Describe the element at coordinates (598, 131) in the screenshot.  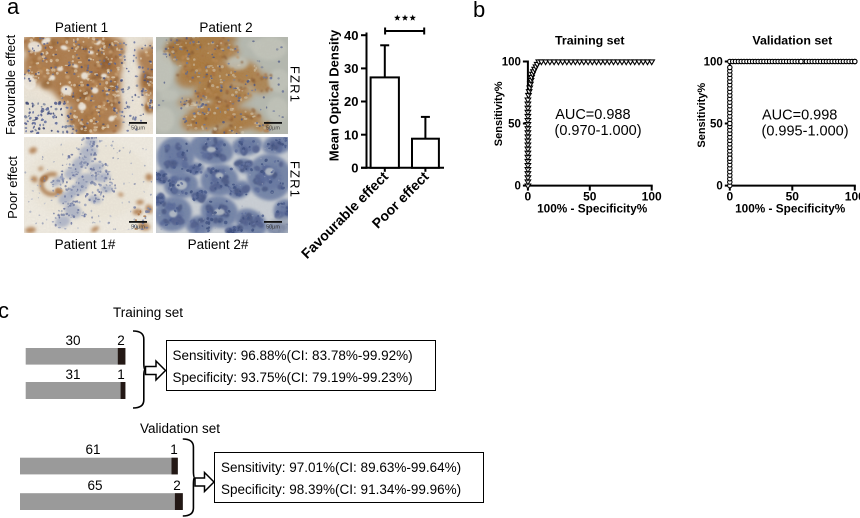
I see `svg-text: (0.970-1.000)` at that location.